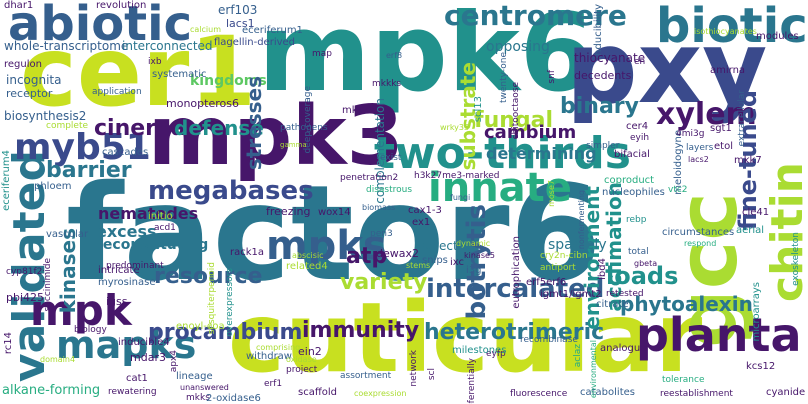  What do you see at coordinates (19, 5) in the screenshot?
I see `word-dhar1: dhar1` at bounding box center [19, 5].